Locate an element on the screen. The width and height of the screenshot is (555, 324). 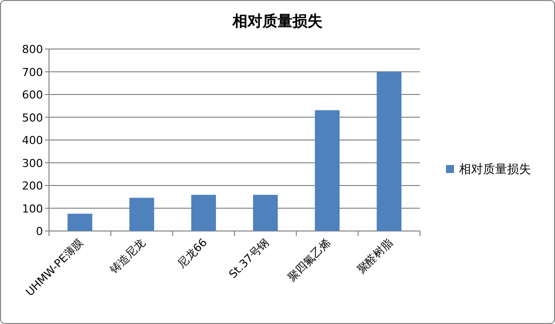
y-tick-label: 600 is located at coordinates (32, 95).